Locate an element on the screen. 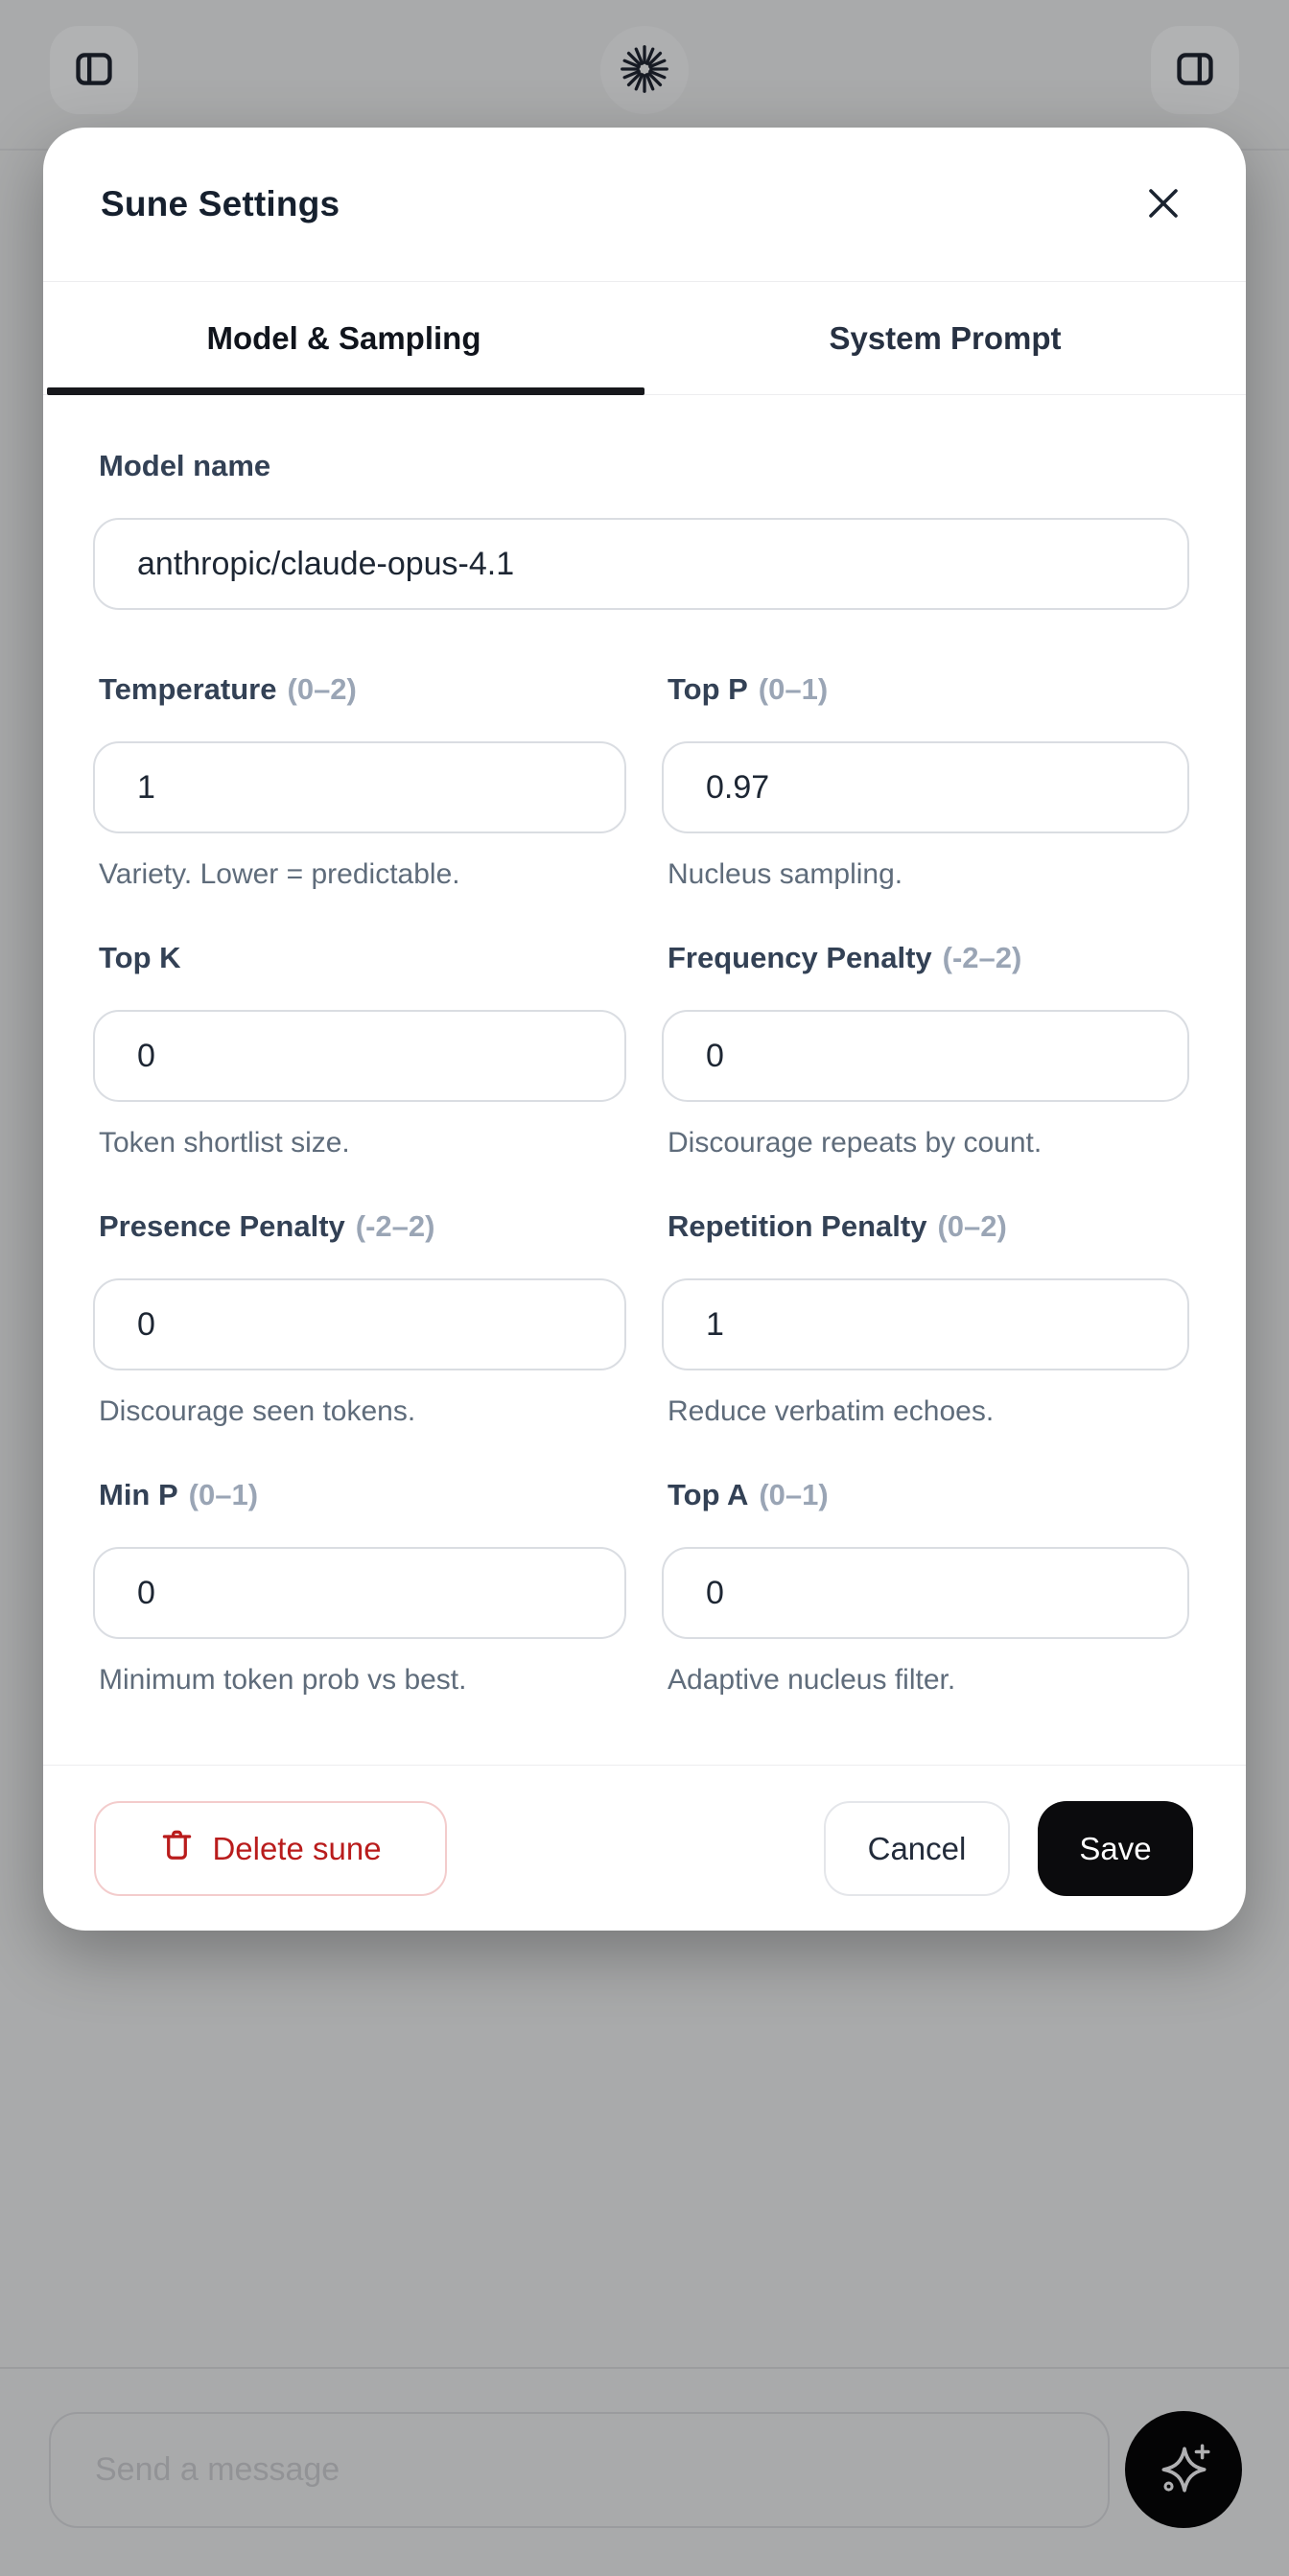  min-p-field: Min P (0–1) Minimum token prob vs best. is located at coordinates (359, 1587).